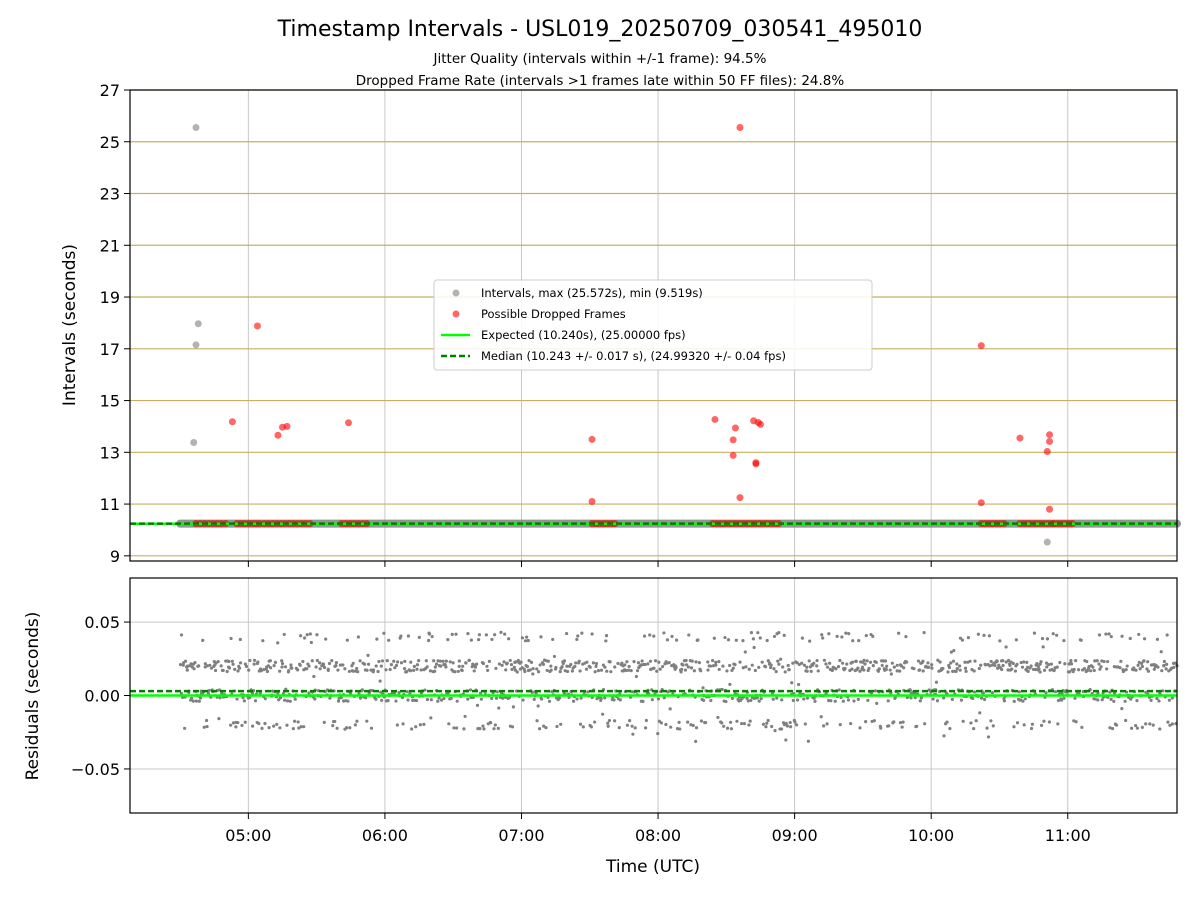 The height and width of the screenshot is (900, 1200). What do you see at coordinates (658, 835) in the screenshot?
I see `x-tick-label: 08:00` at bounding box center [658, 835].